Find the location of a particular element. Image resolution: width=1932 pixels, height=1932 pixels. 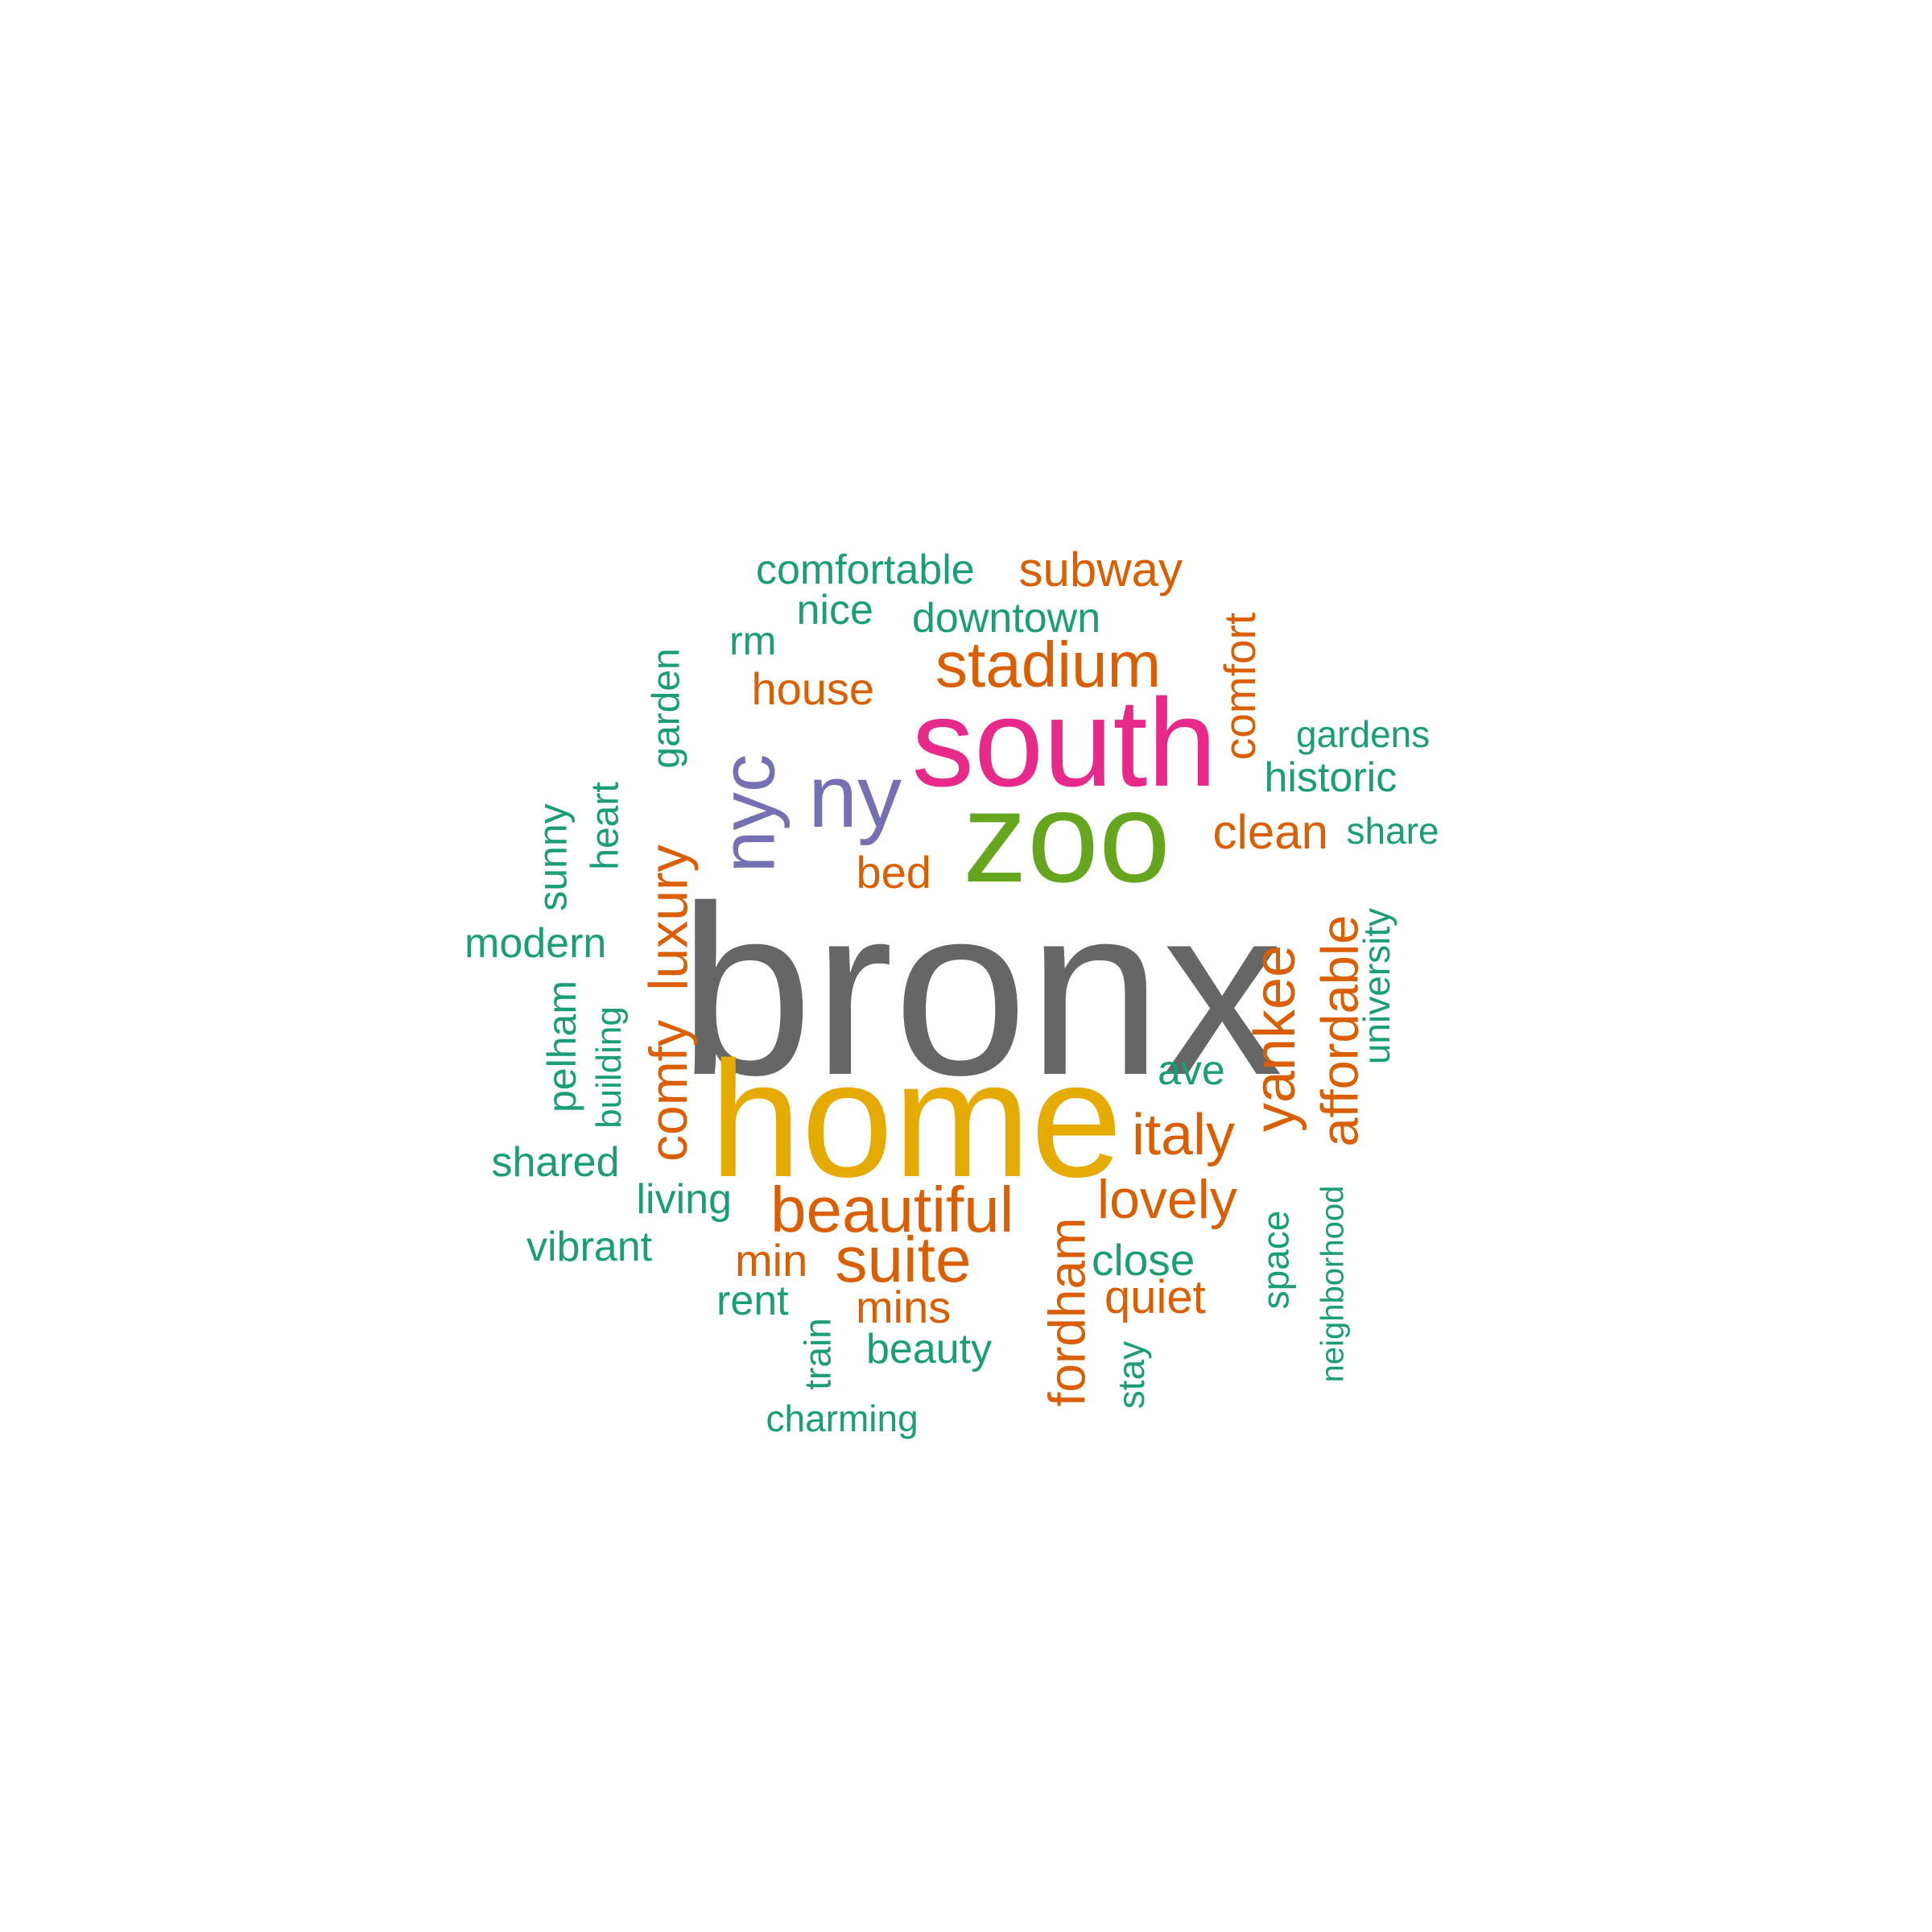

word-suite: suite is located at coordinates (903, 1259).